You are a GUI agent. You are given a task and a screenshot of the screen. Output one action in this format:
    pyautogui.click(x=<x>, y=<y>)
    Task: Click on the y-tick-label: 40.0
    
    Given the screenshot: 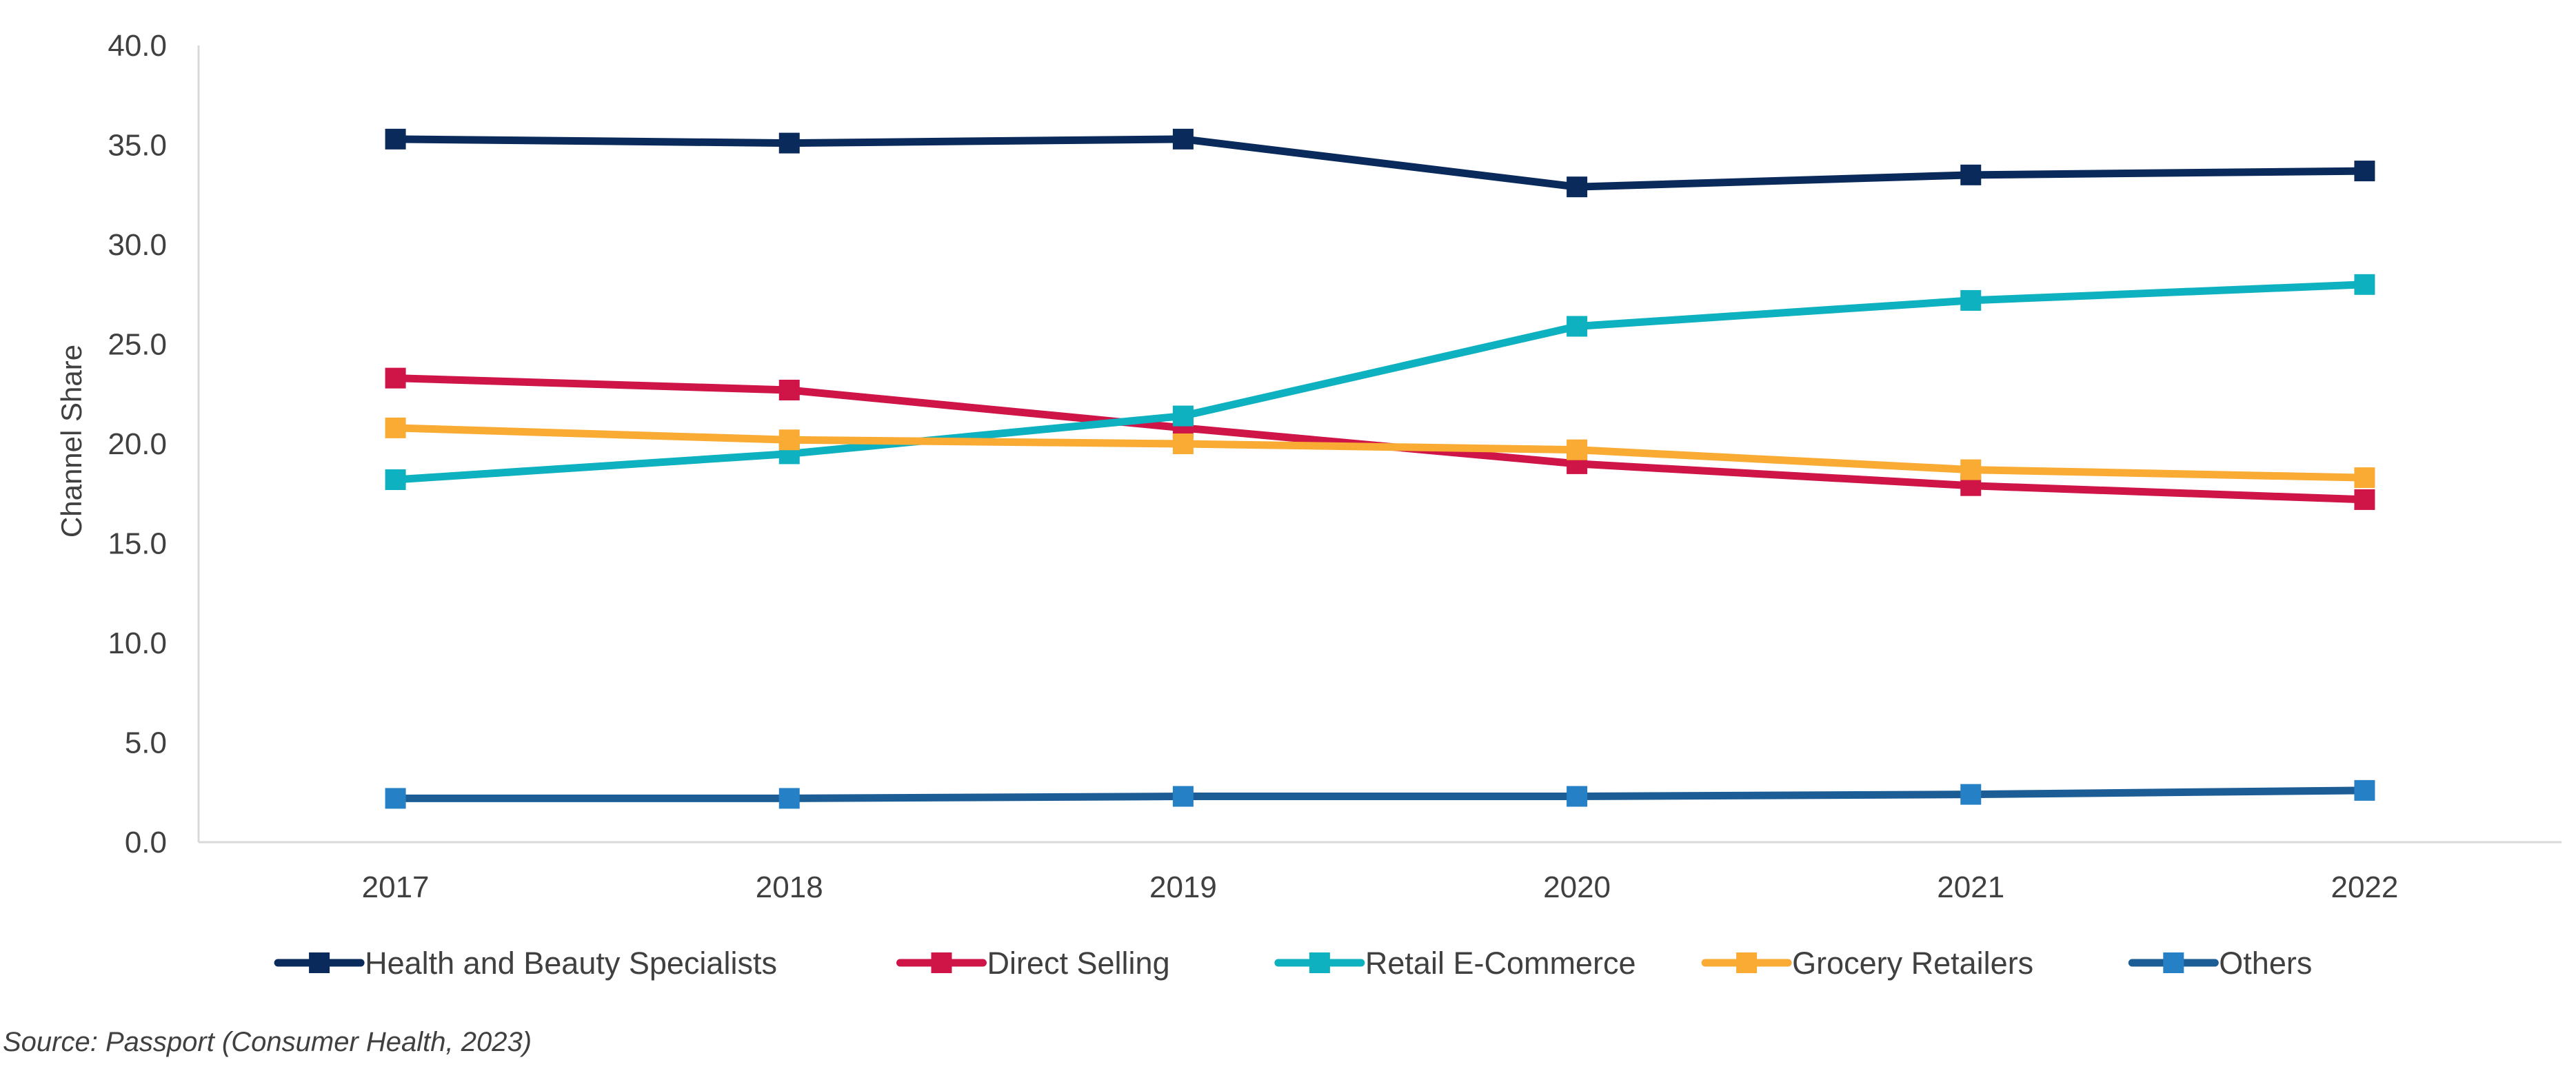 What is the action you would take?
    pyautogui.click(x=137, y=46)
    